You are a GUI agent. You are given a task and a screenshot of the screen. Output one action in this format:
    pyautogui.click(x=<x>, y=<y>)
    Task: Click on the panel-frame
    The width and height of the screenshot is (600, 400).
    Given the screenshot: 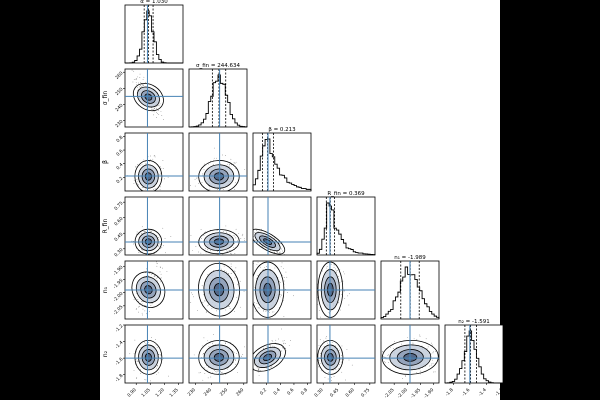 What is the action you would take?
    pyautogui.click(x=282, y=162)
    